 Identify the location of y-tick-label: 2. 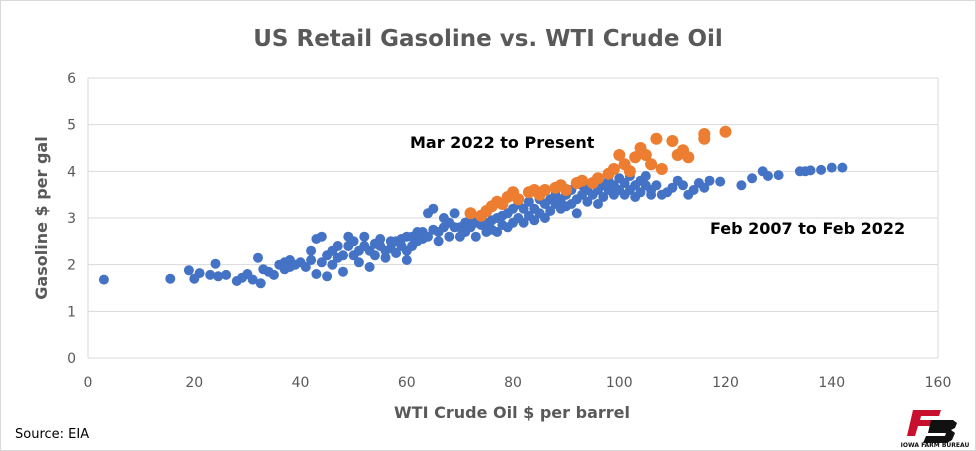
(71, 266).